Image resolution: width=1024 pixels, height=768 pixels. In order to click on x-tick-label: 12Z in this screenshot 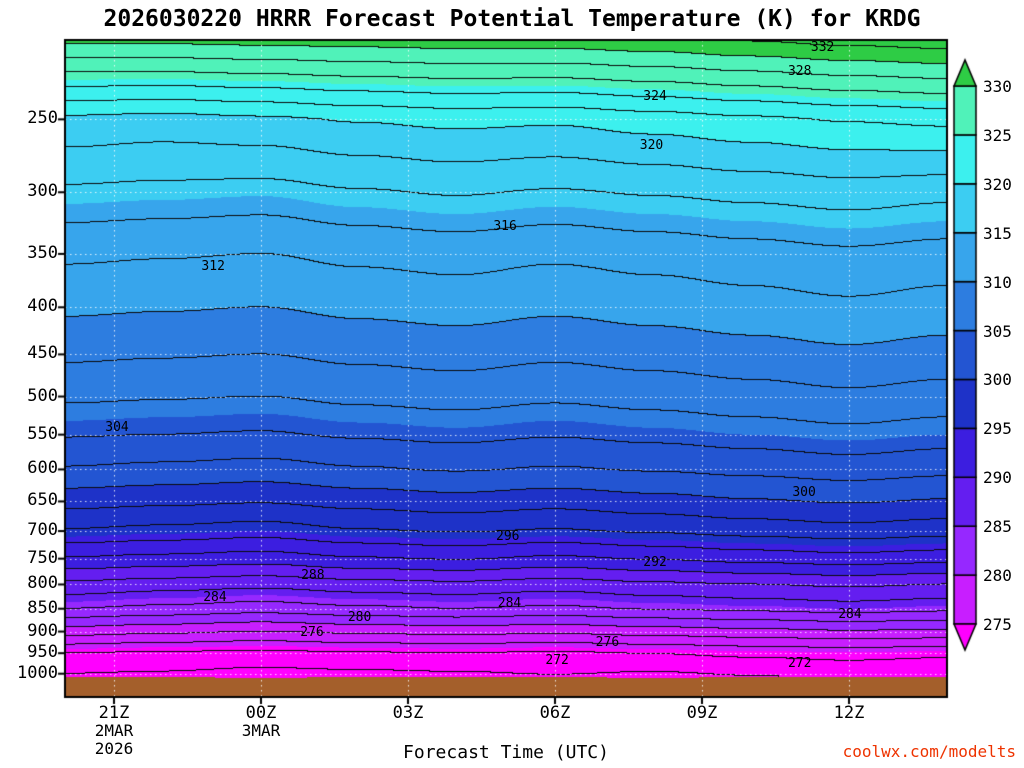, I will do `click(849, 713)`.